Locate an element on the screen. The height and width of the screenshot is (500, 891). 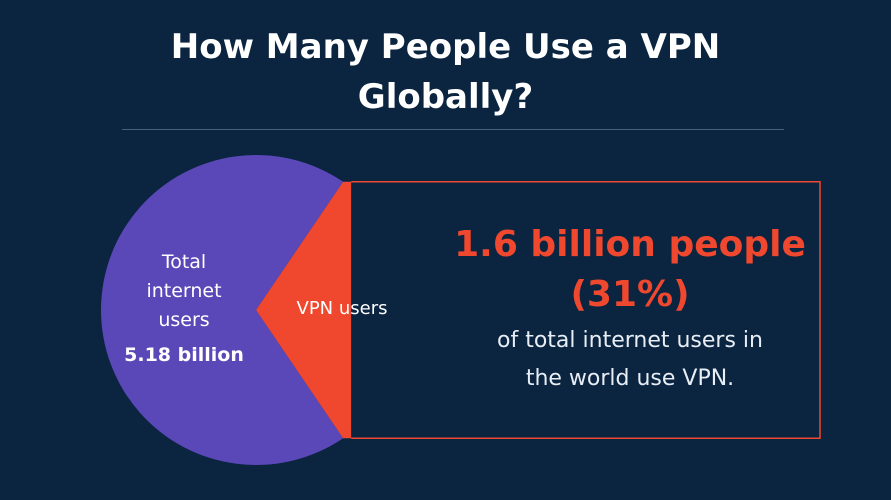
callout-line-2: the world use VPN. is located at coordinates (630, 378).